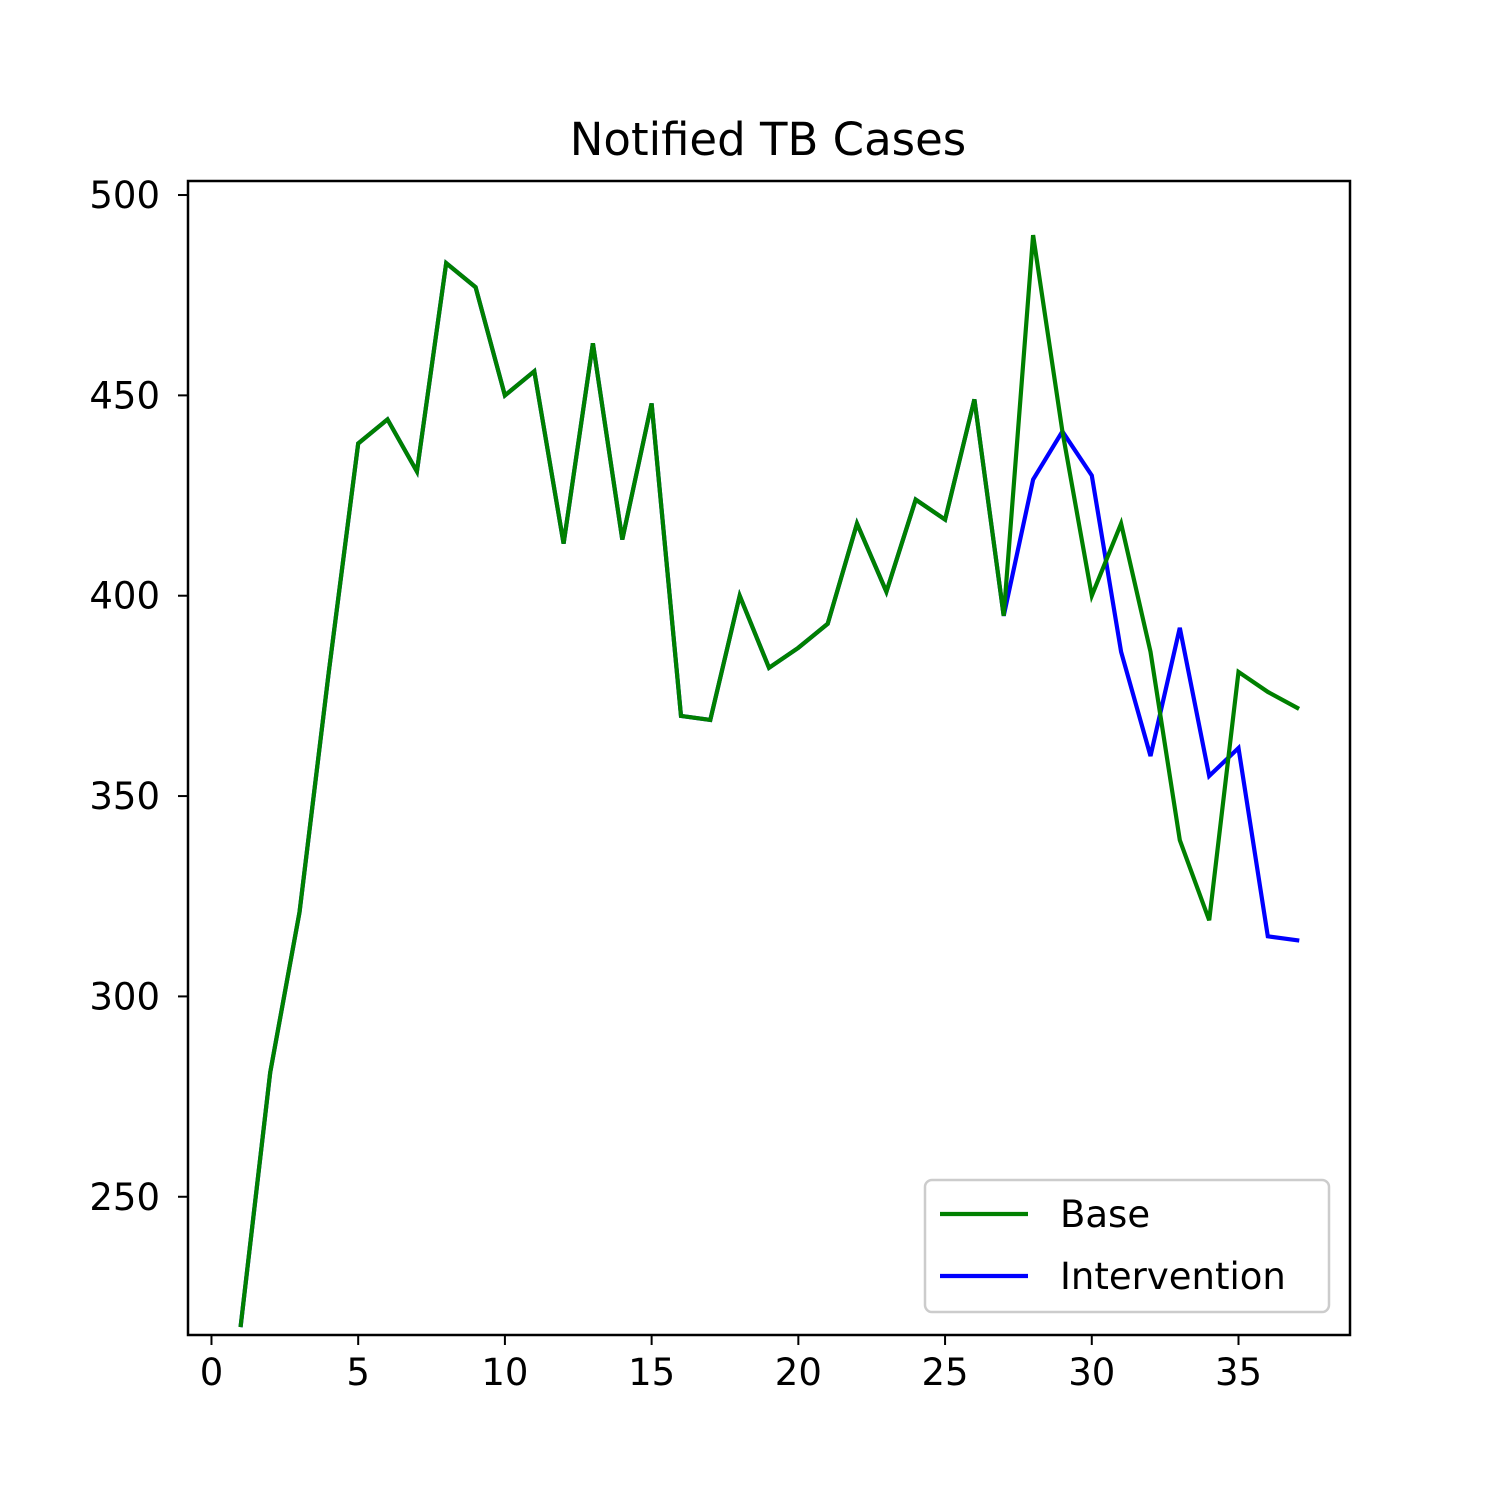 This screenshot has width=1500, height=1500. What do you see at coordinates (124, 195) in the screenshot?
I see `y-tick-label: 500` at bounding box center [124, 195].